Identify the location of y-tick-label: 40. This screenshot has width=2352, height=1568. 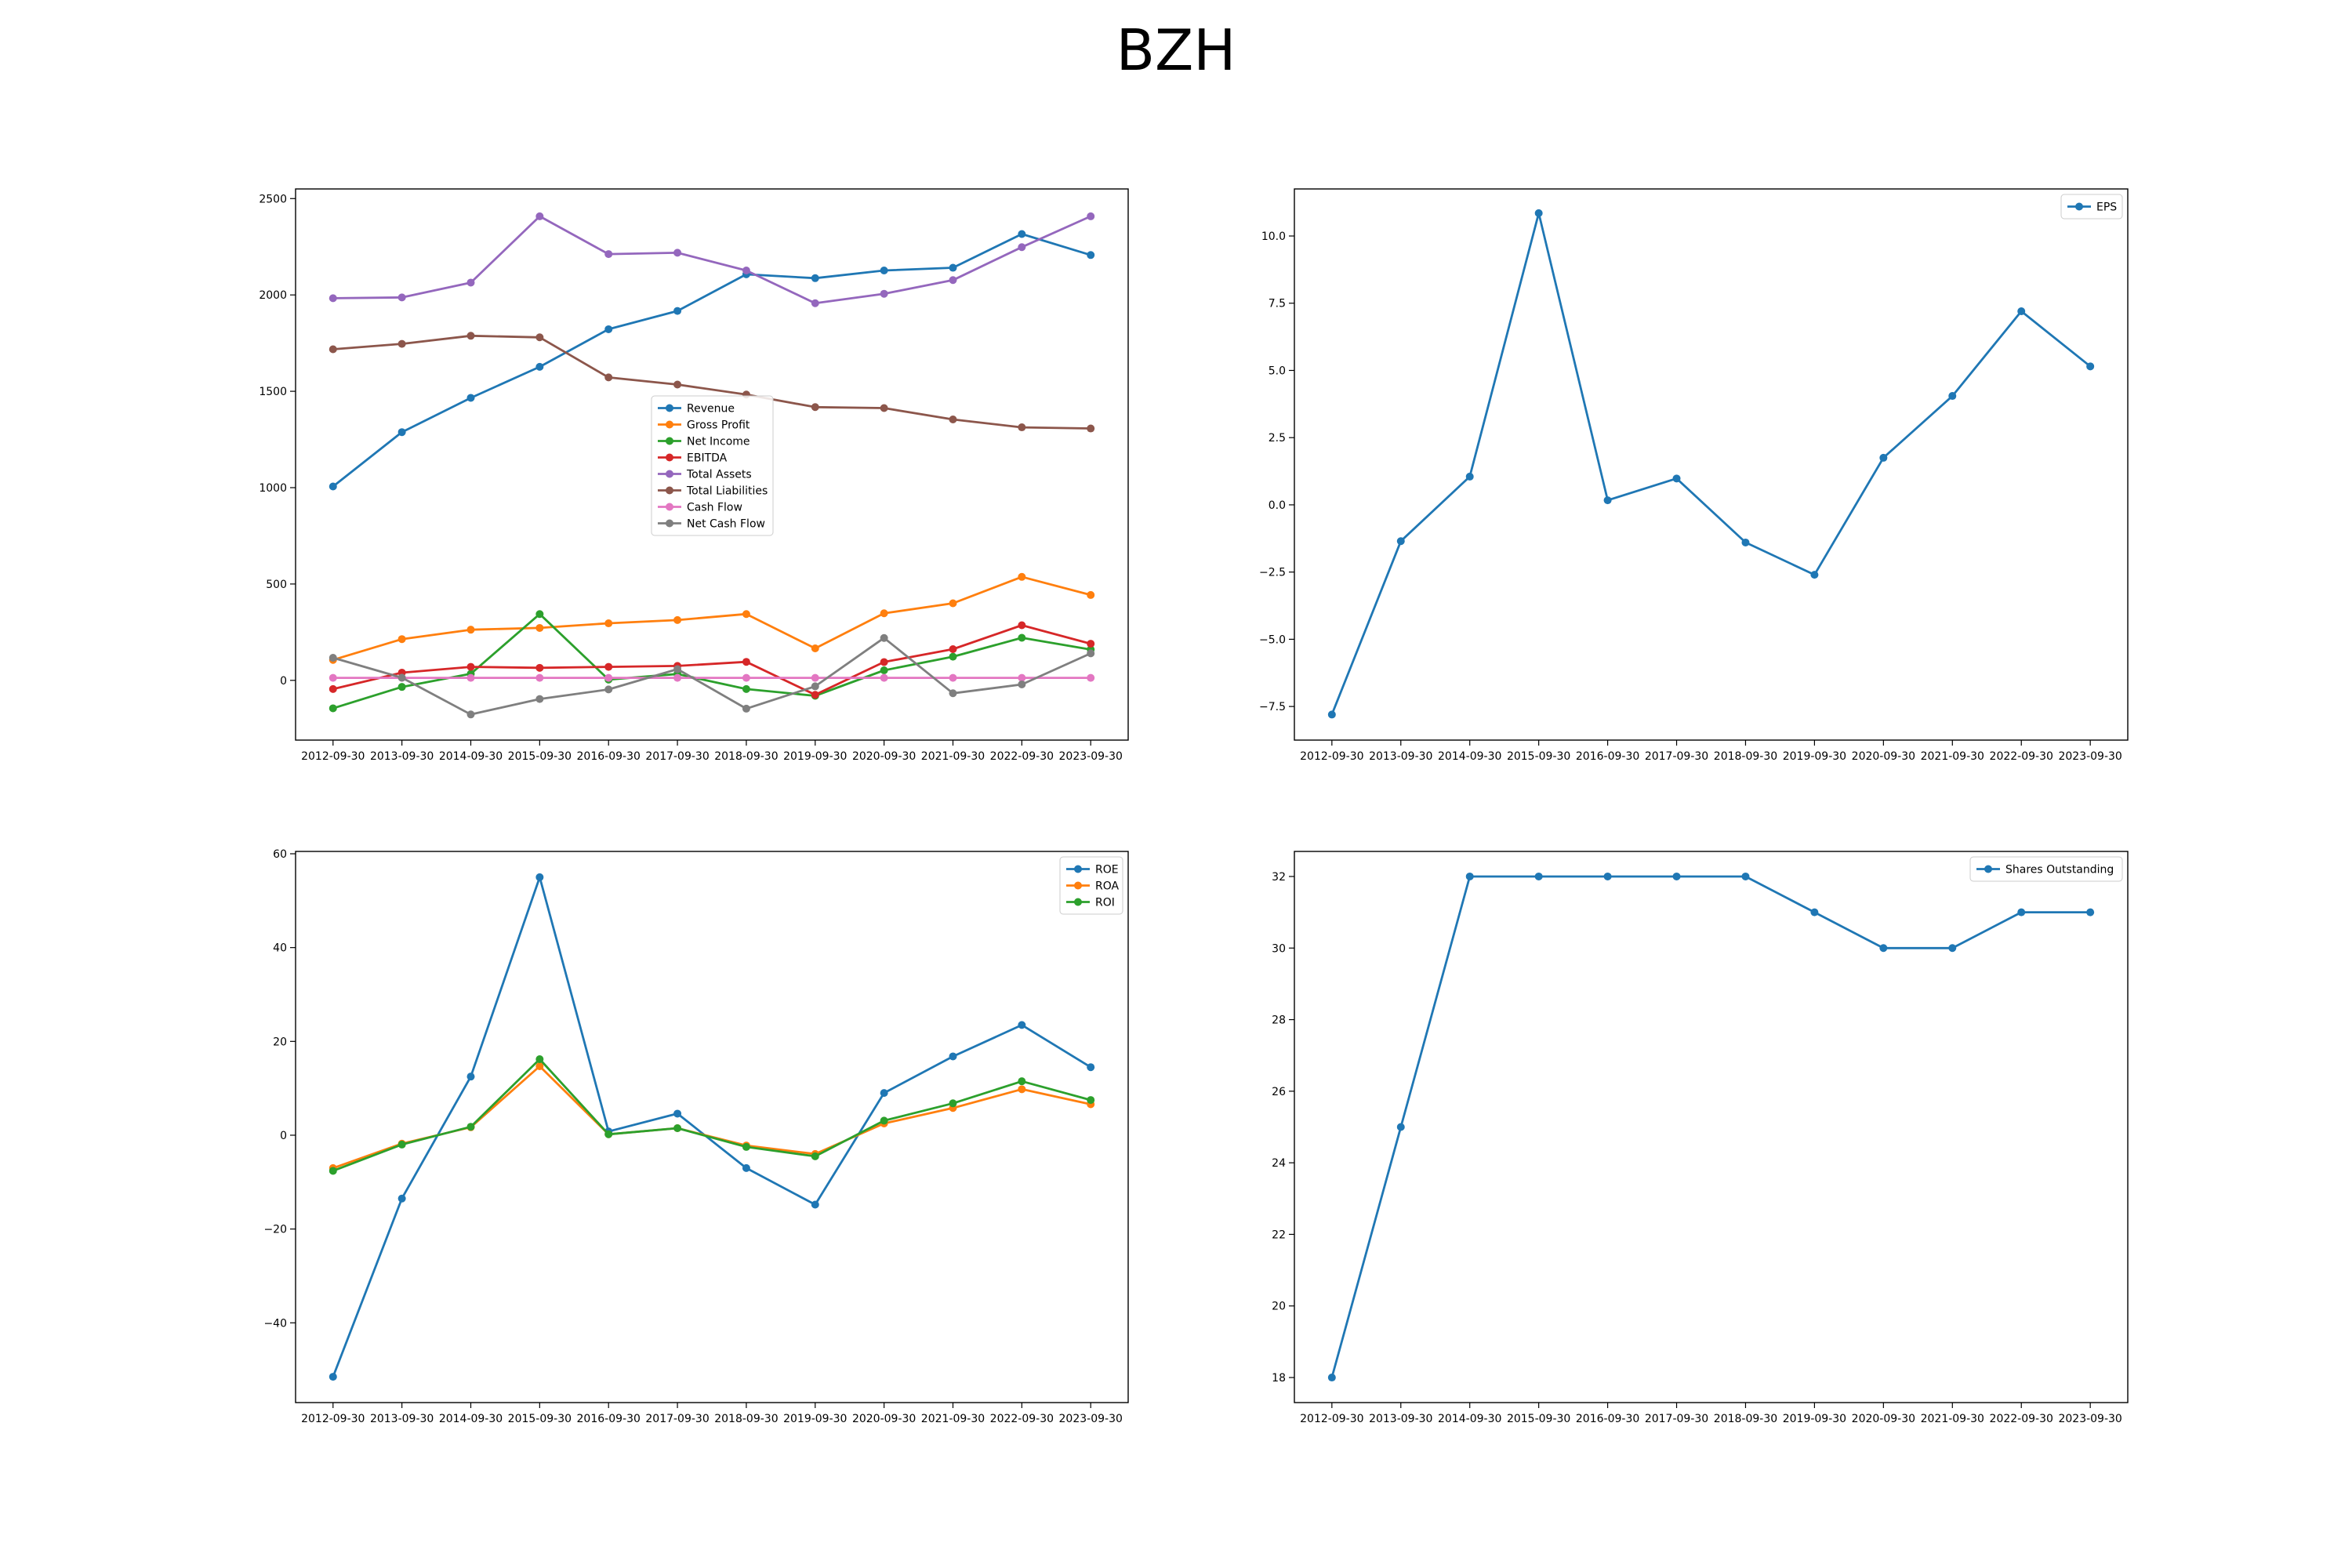
(280, 948).